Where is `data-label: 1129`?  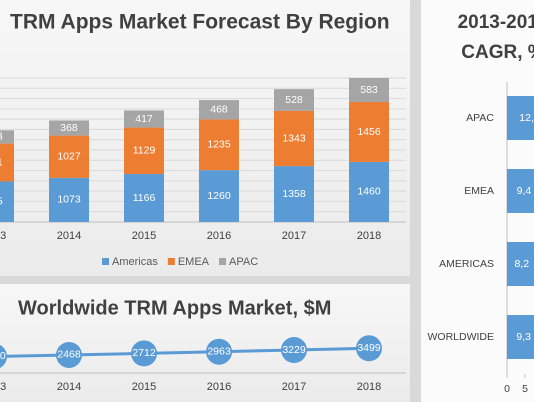 data-label: 1129 is located at coordinates (144, 151).